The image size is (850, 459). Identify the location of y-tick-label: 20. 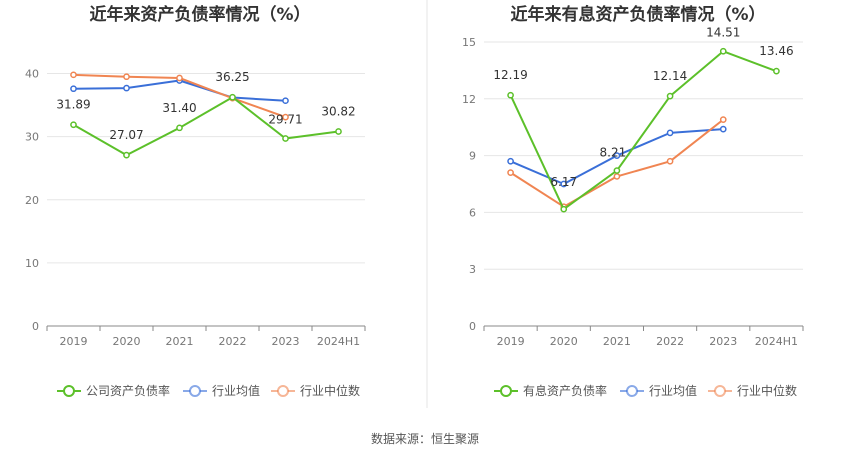
(32, 200).